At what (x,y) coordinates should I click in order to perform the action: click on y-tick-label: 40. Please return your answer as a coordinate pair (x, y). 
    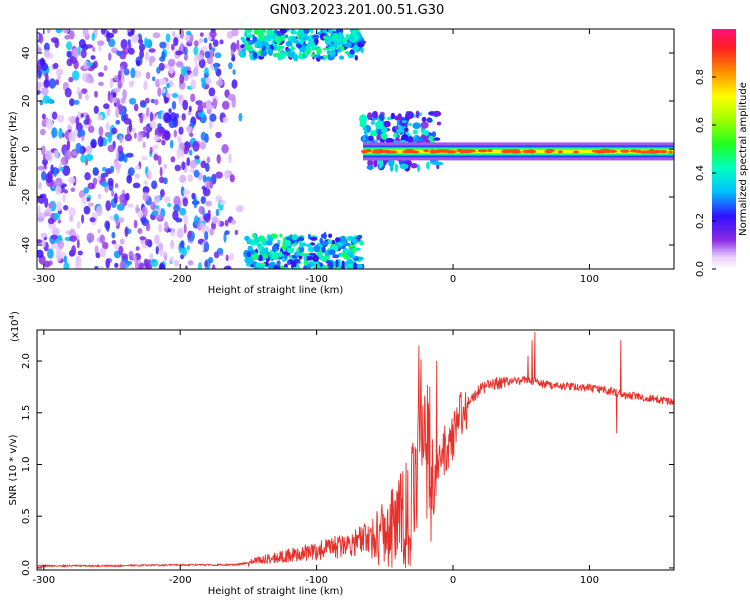
    Looking at the image, I should click on (26, 53).